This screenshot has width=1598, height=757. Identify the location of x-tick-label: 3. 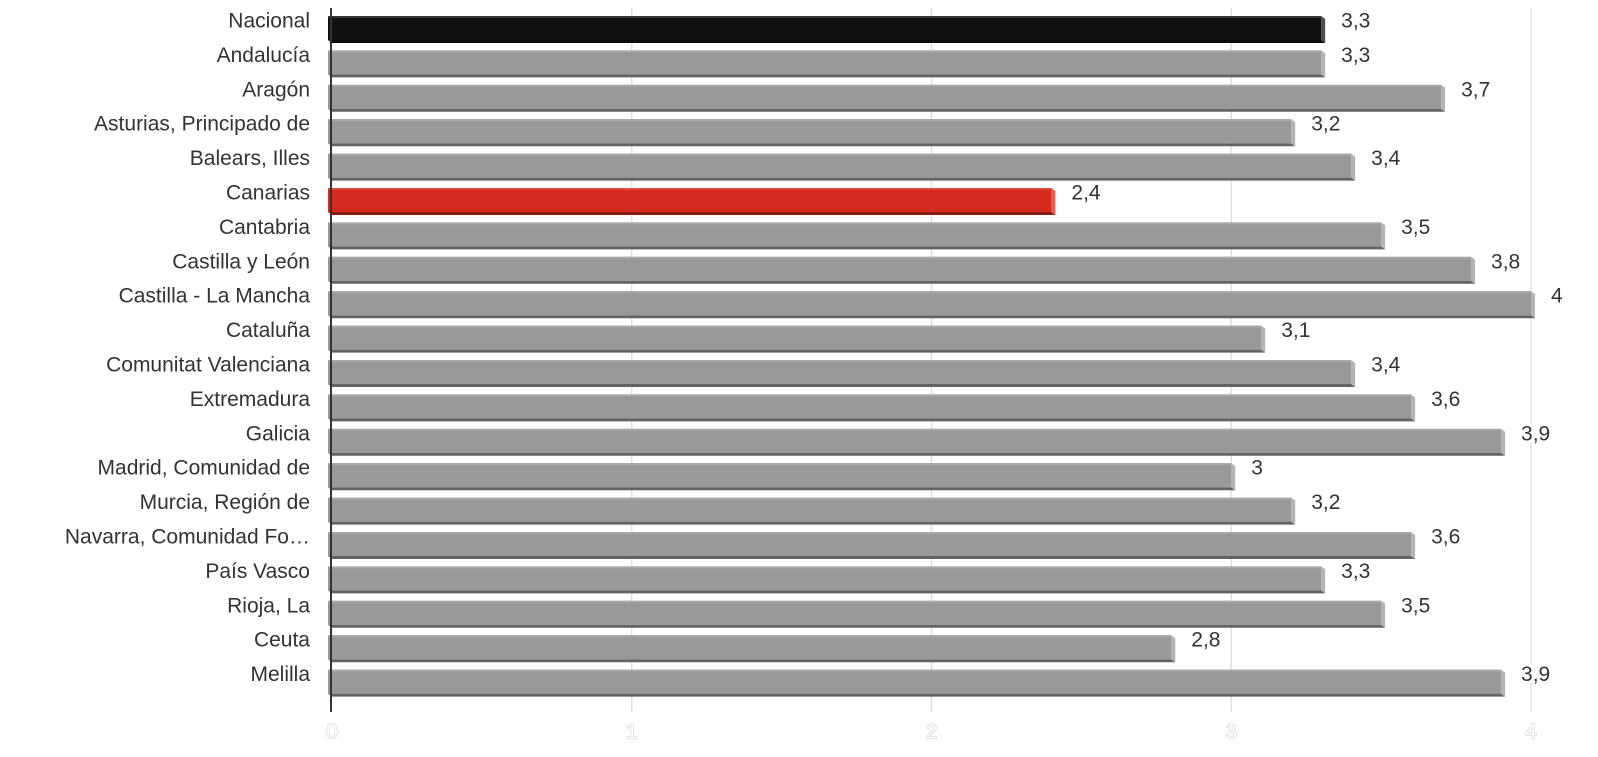
(1231, 732).